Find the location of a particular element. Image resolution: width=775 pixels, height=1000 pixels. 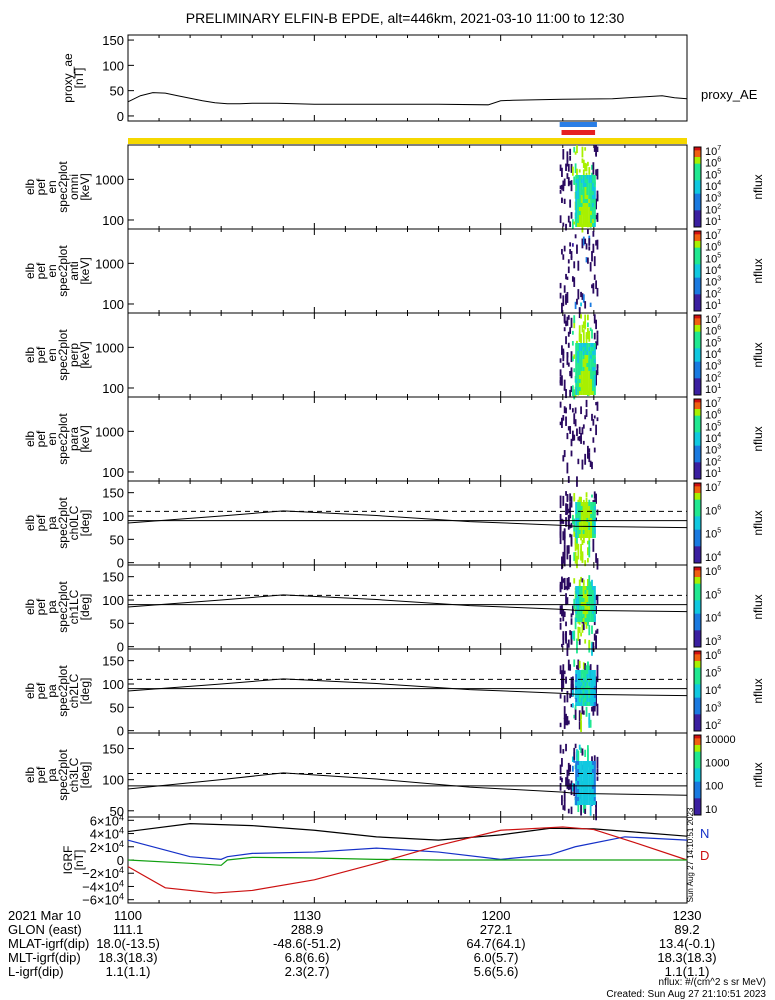

footer-row-value: 1100 is located at coordinates (128, 915).